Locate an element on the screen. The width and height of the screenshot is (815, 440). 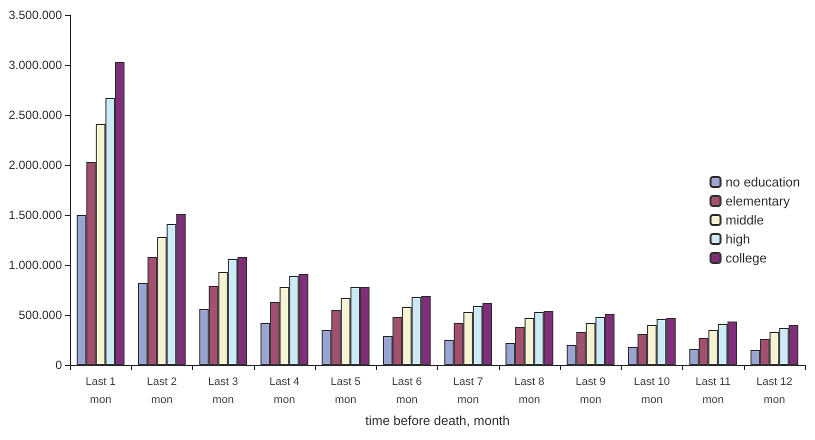
x-tick-label: Last 5 mon is located at coordinates (345, 391).